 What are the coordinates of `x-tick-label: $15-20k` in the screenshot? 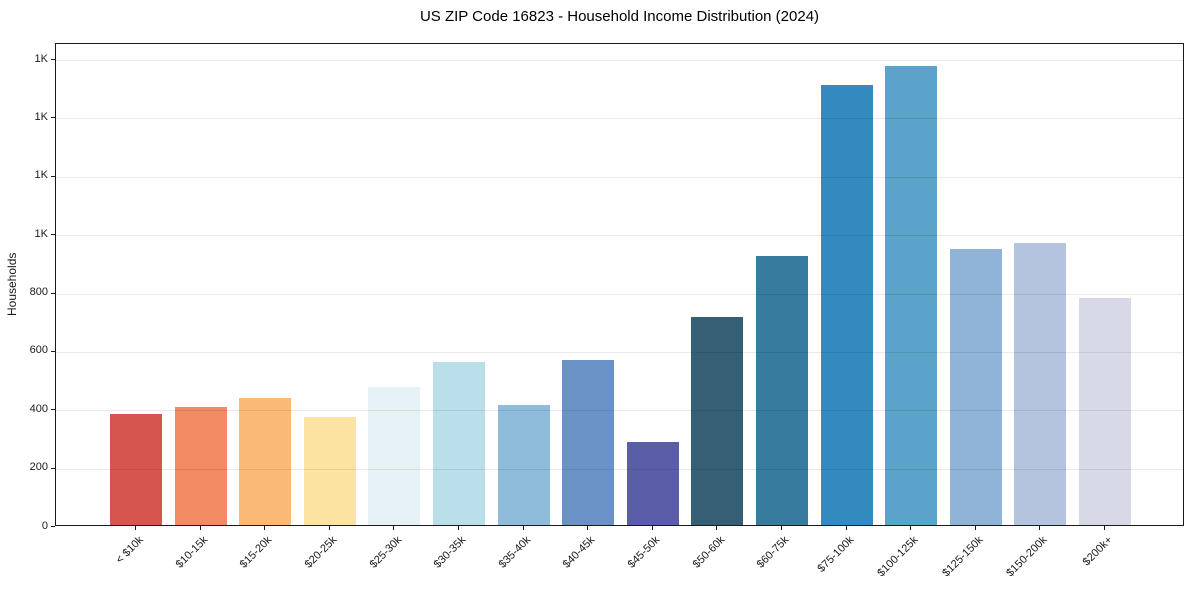 It's located at (256, 552).